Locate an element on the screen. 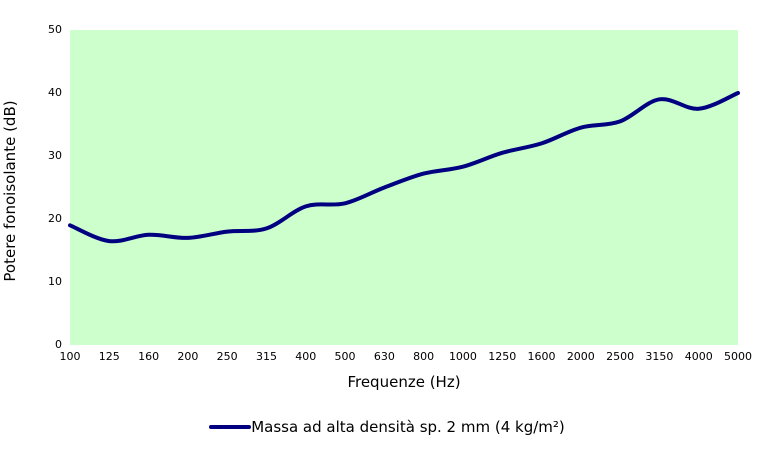 The image size is (774, 452). y-tick-label: 10 is located at coordinates (55, 281).